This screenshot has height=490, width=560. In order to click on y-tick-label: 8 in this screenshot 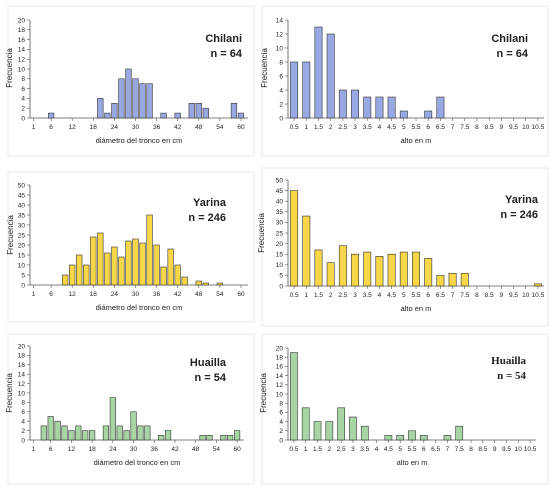, I will do `click(281, 404)`.